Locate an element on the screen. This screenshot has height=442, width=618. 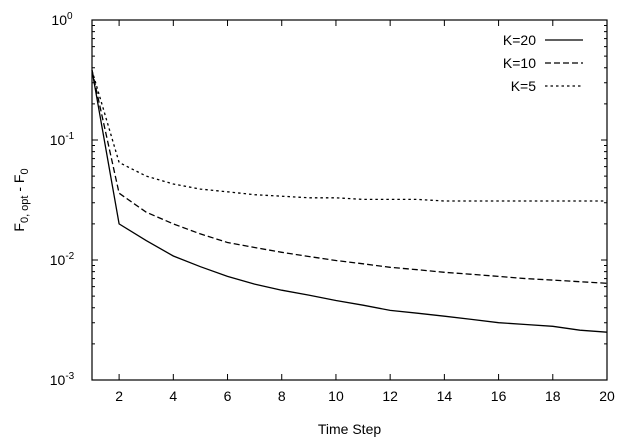
y-tick-label: 10⁻³ is located at coordinates (62, 379).